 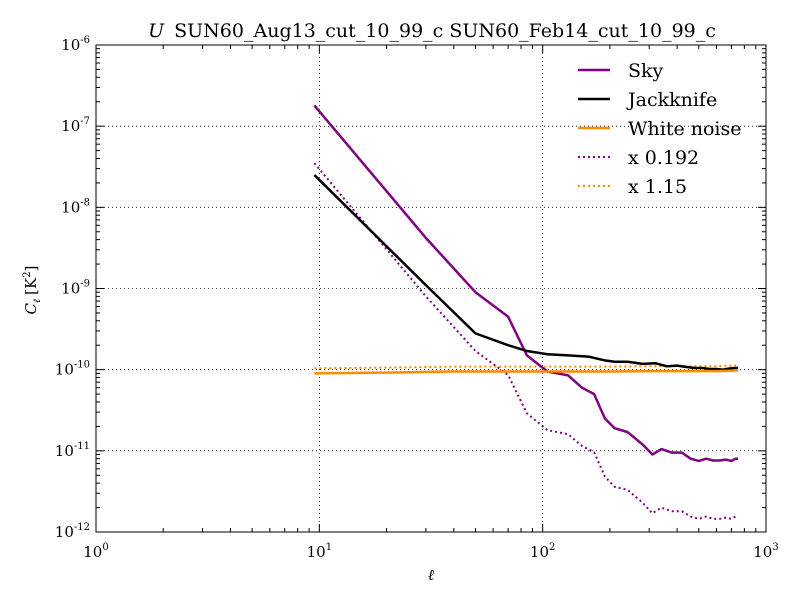 What do you see at coordinates (526, 372) in the screenshot?
I see `series-line-white-noise` at bounding box center [526, 372].